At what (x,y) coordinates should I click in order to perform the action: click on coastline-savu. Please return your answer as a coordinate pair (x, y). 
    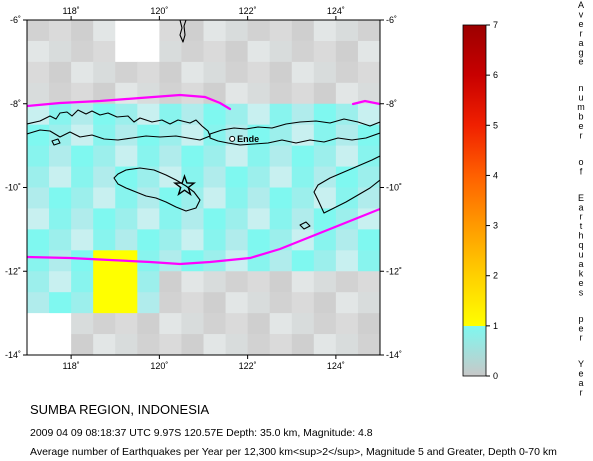
    Looking at the image, I should click on (305, 225).